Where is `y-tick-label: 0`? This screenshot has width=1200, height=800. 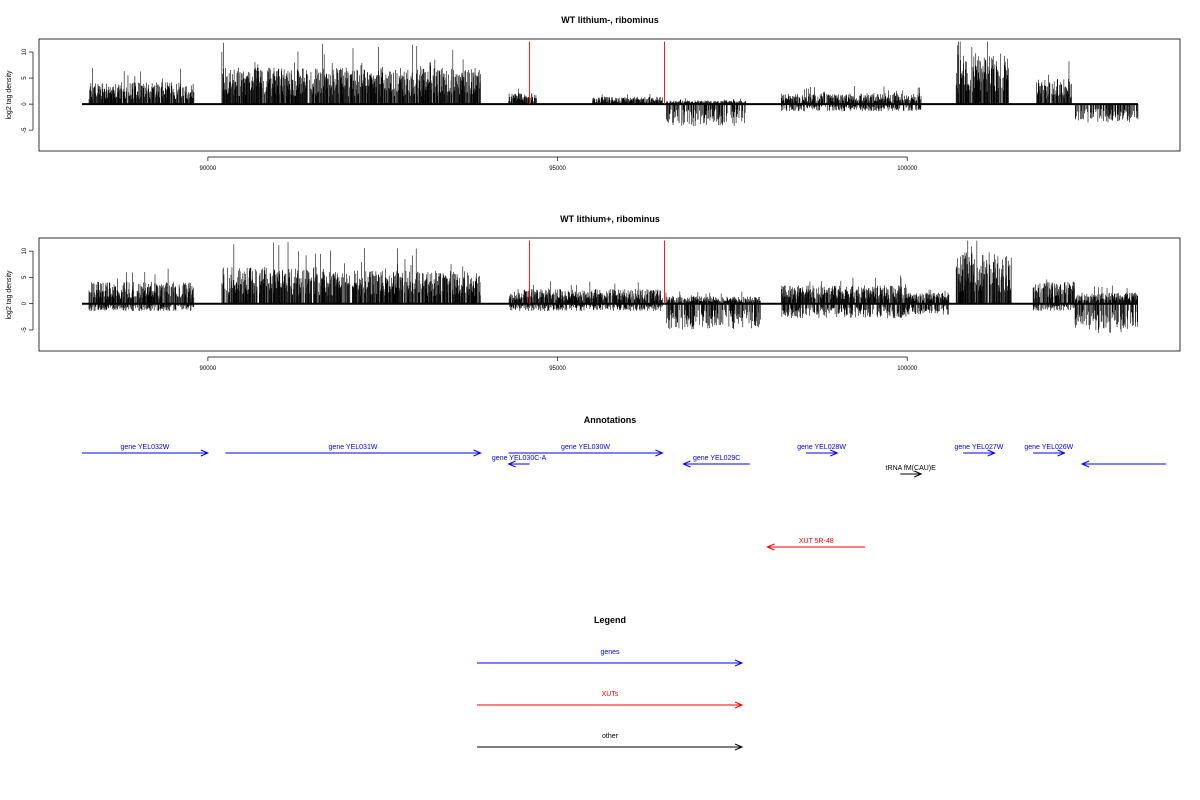
y-tick-label: 0 is located at coordinates (25, 104).